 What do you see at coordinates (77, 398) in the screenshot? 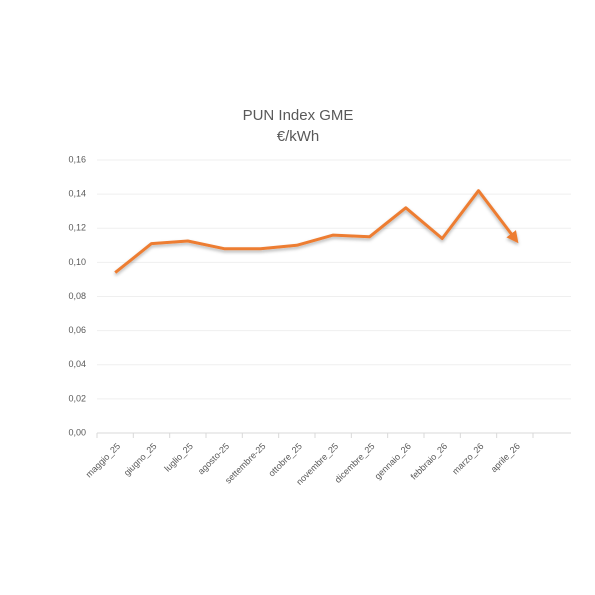
I see `y-tick-label: 0,02` at bounding box center [77, 398].